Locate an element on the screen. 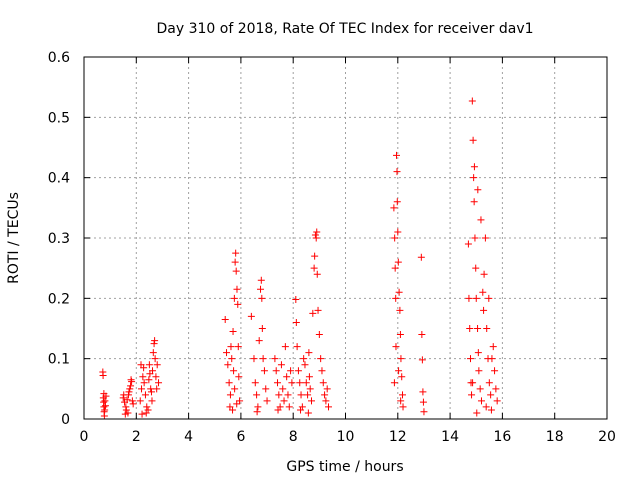  y-tick-label: 0 is located at coordinates (65, 420).